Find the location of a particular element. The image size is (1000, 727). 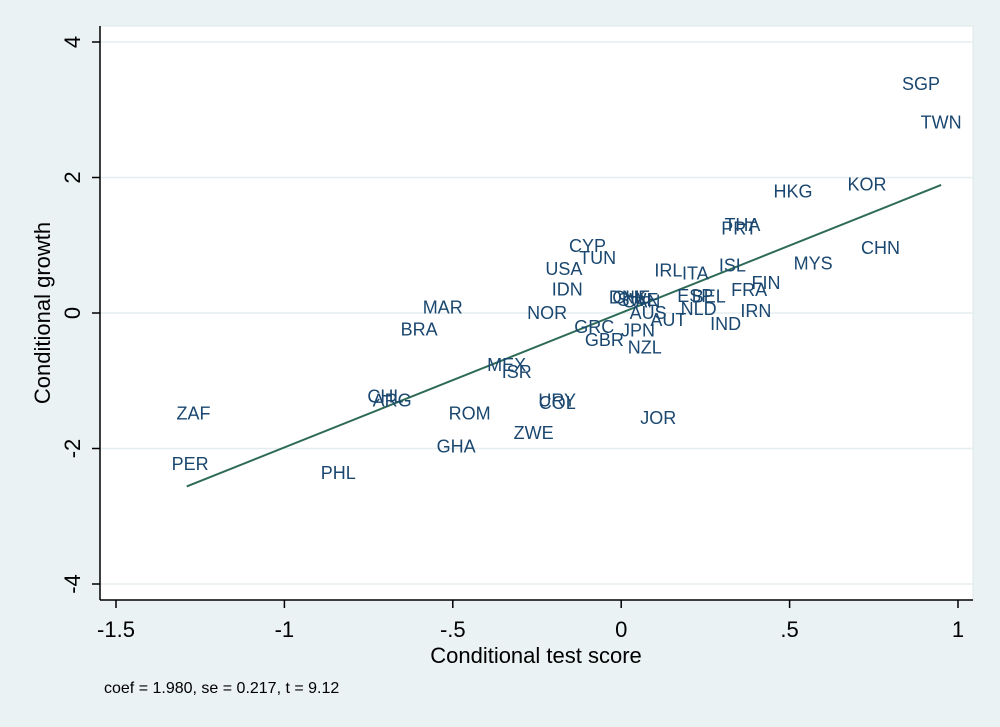

data-point-isr: ISR is located at coordinates (517, 372).